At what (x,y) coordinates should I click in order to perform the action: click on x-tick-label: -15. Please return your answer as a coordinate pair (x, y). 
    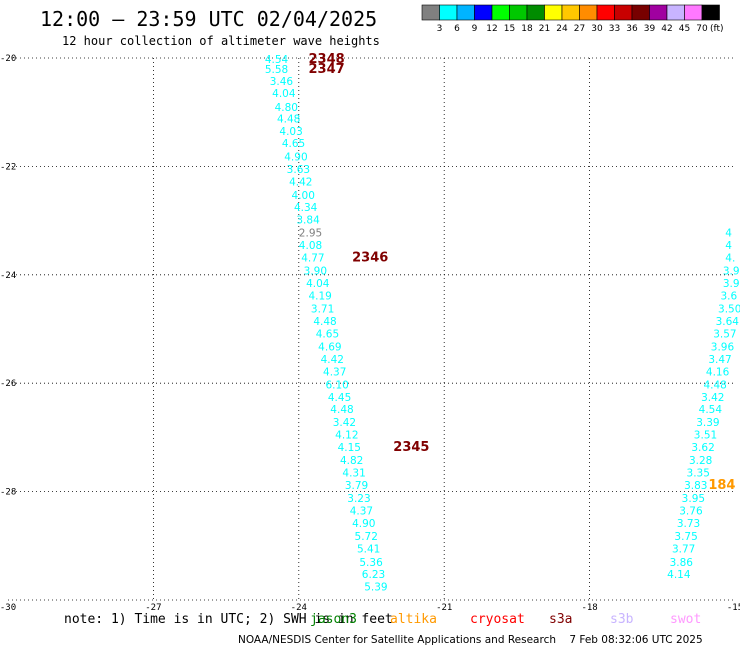
    Looking at the image, I should click on (733, 608).